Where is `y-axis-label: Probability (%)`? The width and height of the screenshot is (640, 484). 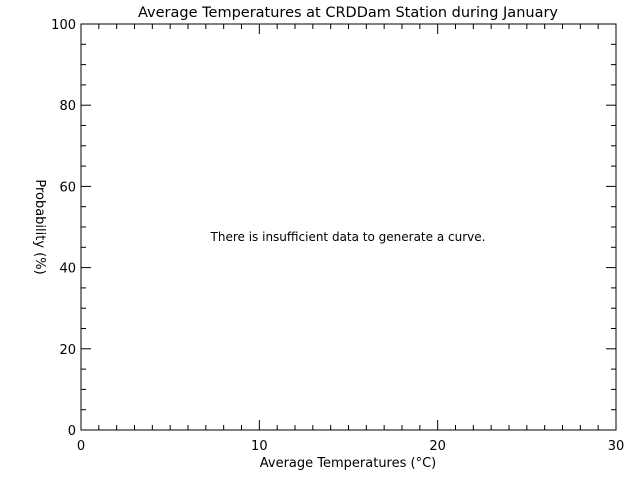
y-axis-label: Probability (%) is located at coordinates (39, 226).